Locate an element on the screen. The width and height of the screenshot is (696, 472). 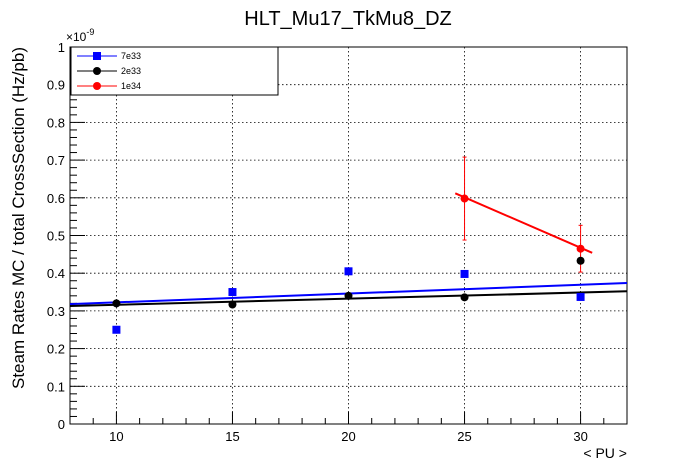
y-exponent: ×10⁻⁹ is located at coordinates (80, 35).